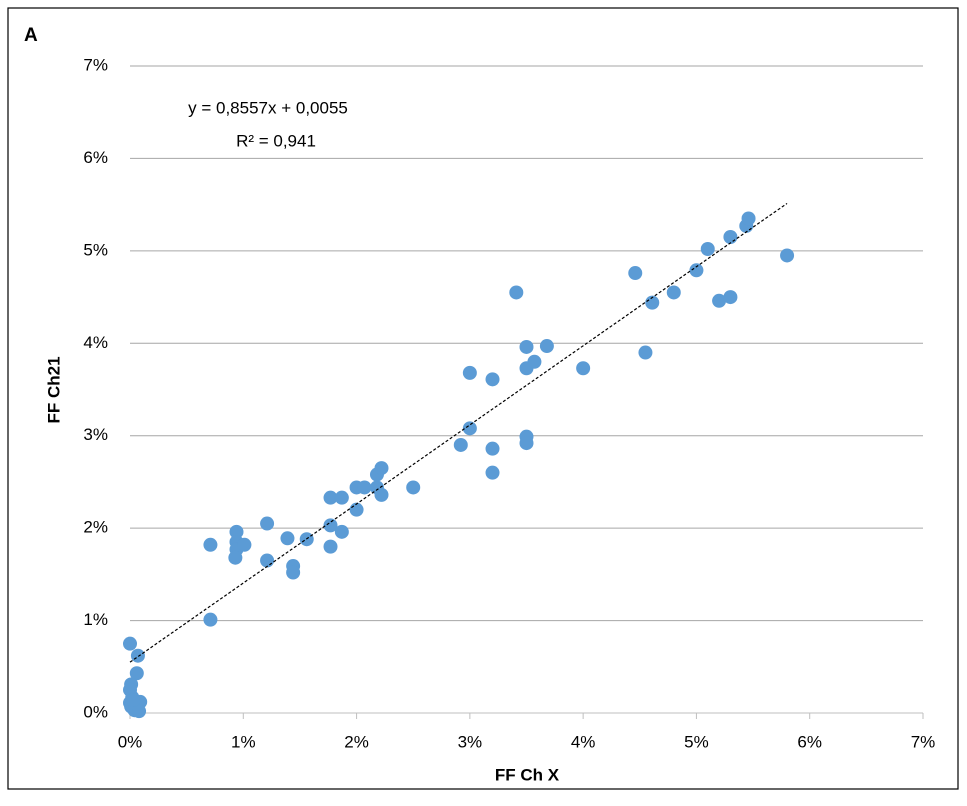  I want to click on y-tick-label: 7%, so click(95, 64).